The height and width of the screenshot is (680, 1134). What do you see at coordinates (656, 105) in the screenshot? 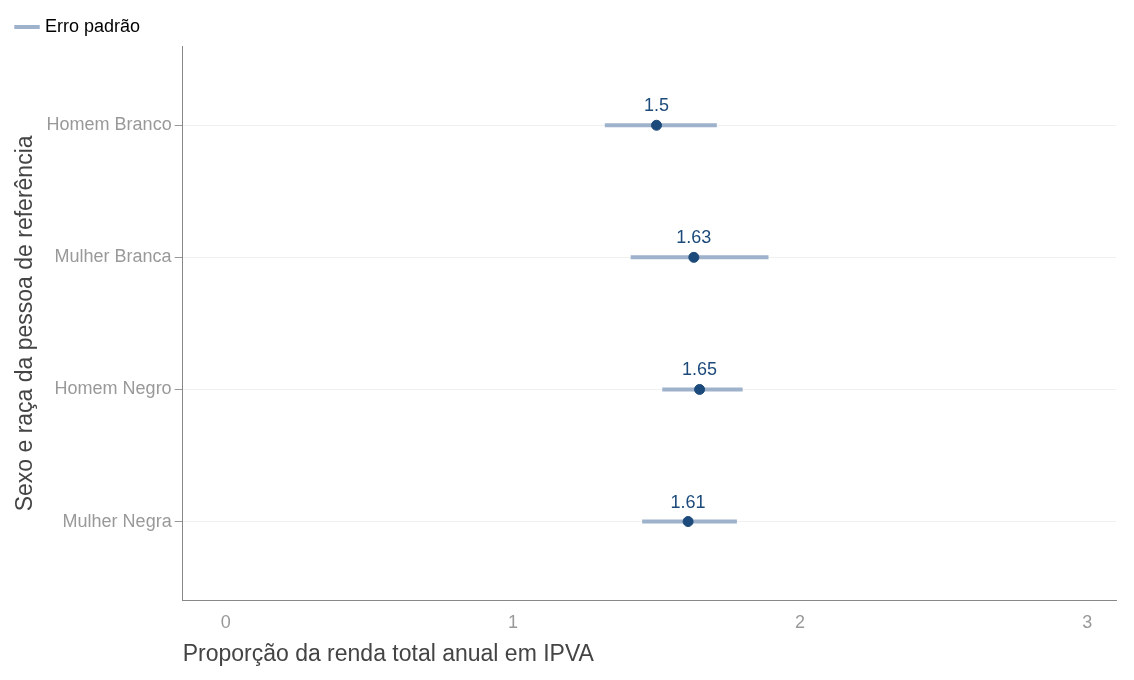
I see `data-label: 1.5` at bounding box center [656, 105].